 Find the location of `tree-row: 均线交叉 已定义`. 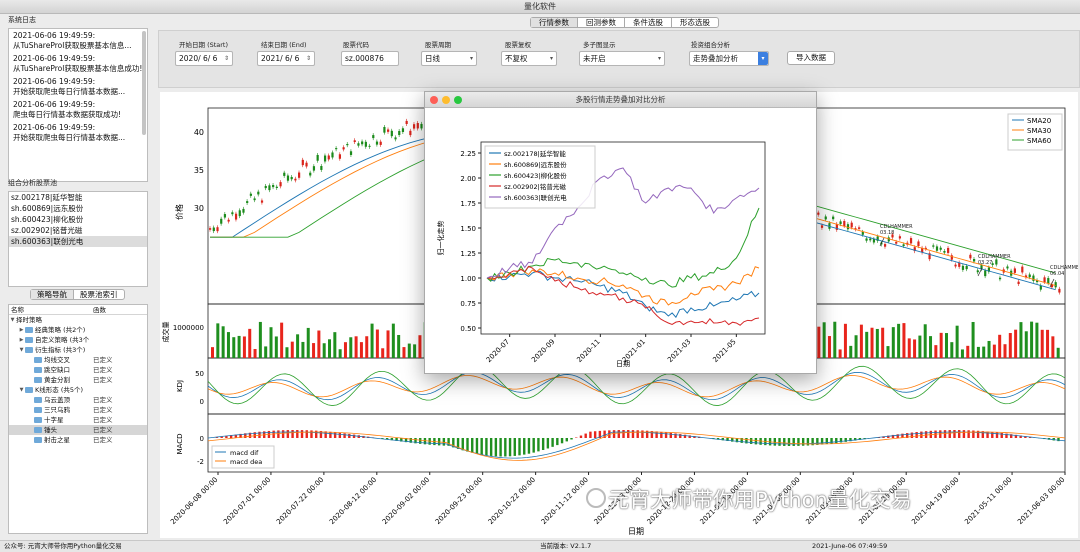

tree-row: 均线交叉 已定义 is located at coordinates (78, 360).